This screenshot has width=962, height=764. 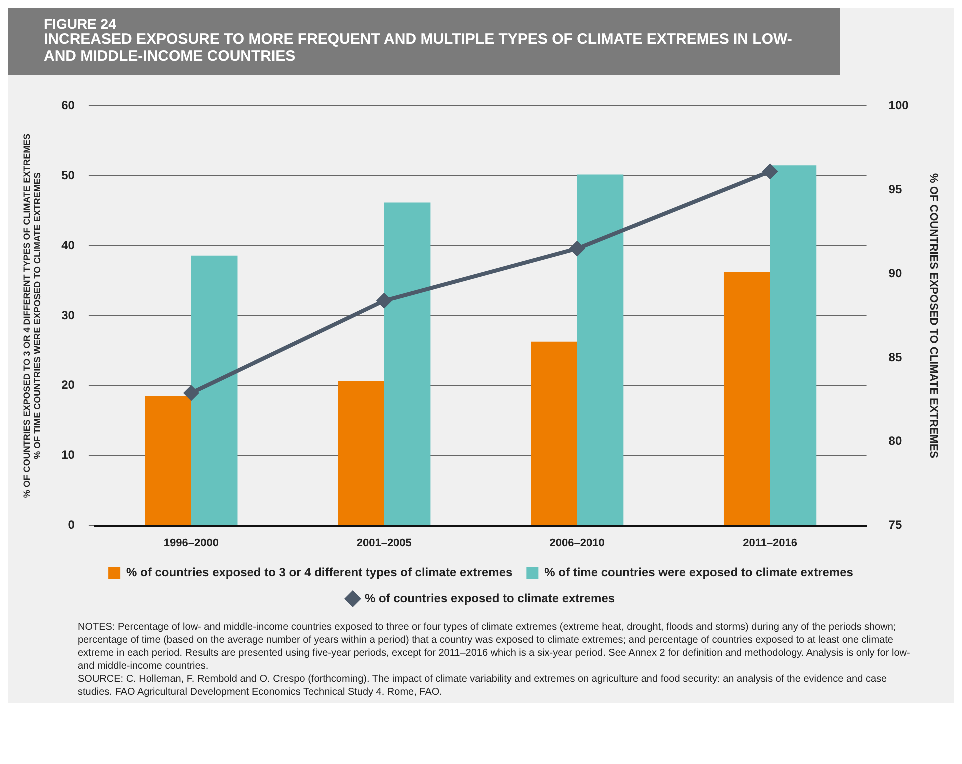 I want to click on y-tick-label: 60, so click(x=69, y=105).